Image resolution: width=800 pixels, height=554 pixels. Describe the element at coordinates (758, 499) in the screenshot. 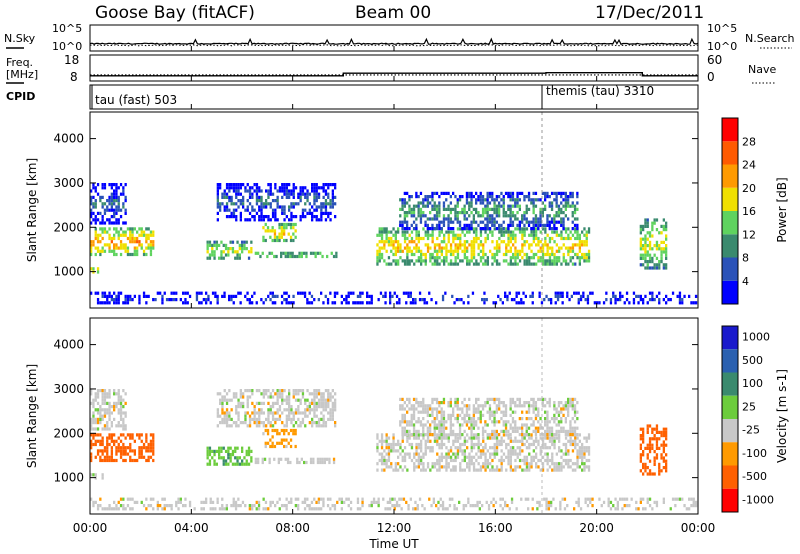

I see `colorbar-tick-label: -1000` at that location.